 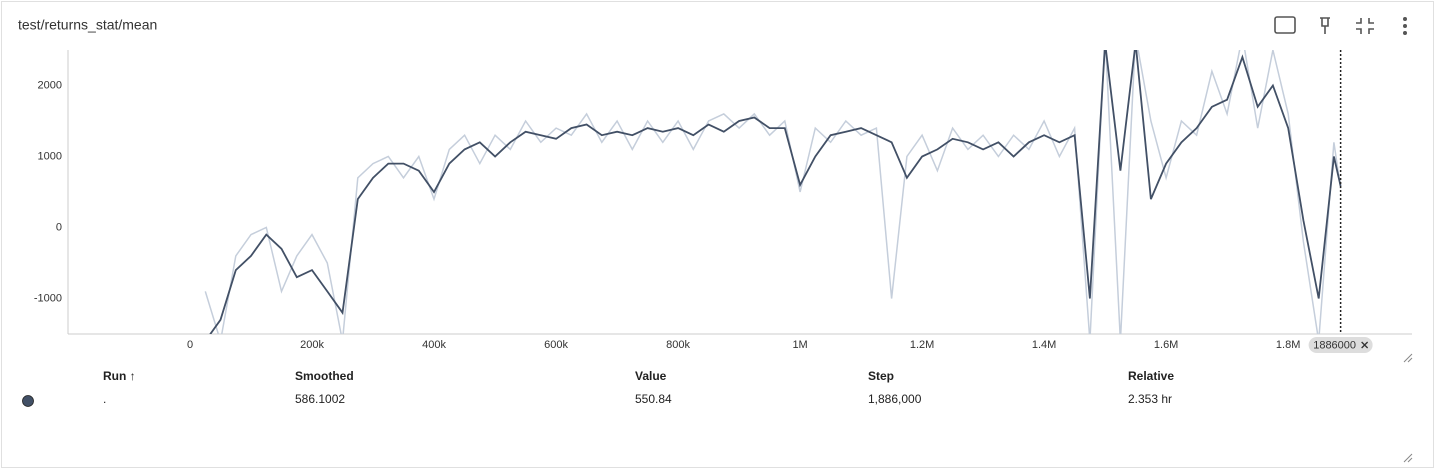 What do you see at coordinates (556, 345) in the screenshot?
I see `x-tick-label: 600k` at bounding box center [556, 345].